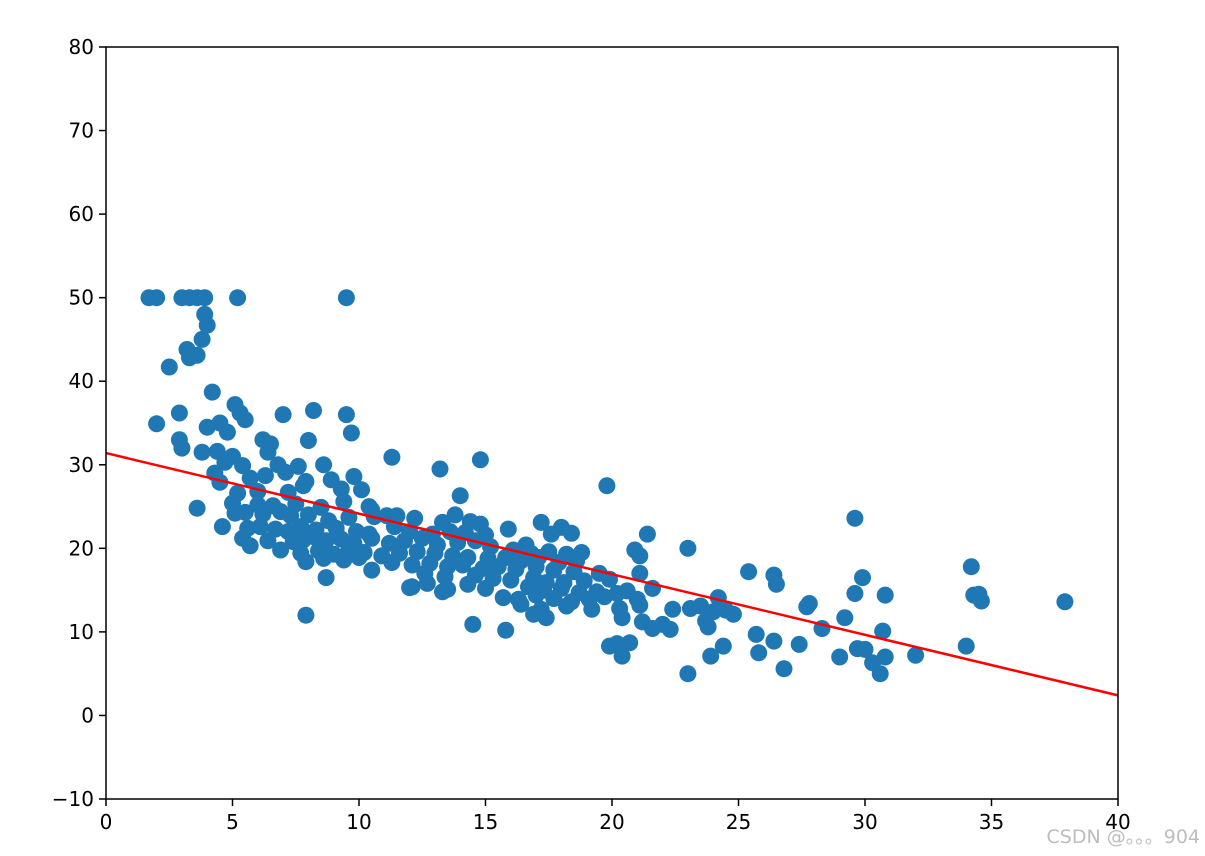 Image resolution: width=1205 pixels, height=856 pixels. I want to click on y-tick-label: 70, so click(81, 131).